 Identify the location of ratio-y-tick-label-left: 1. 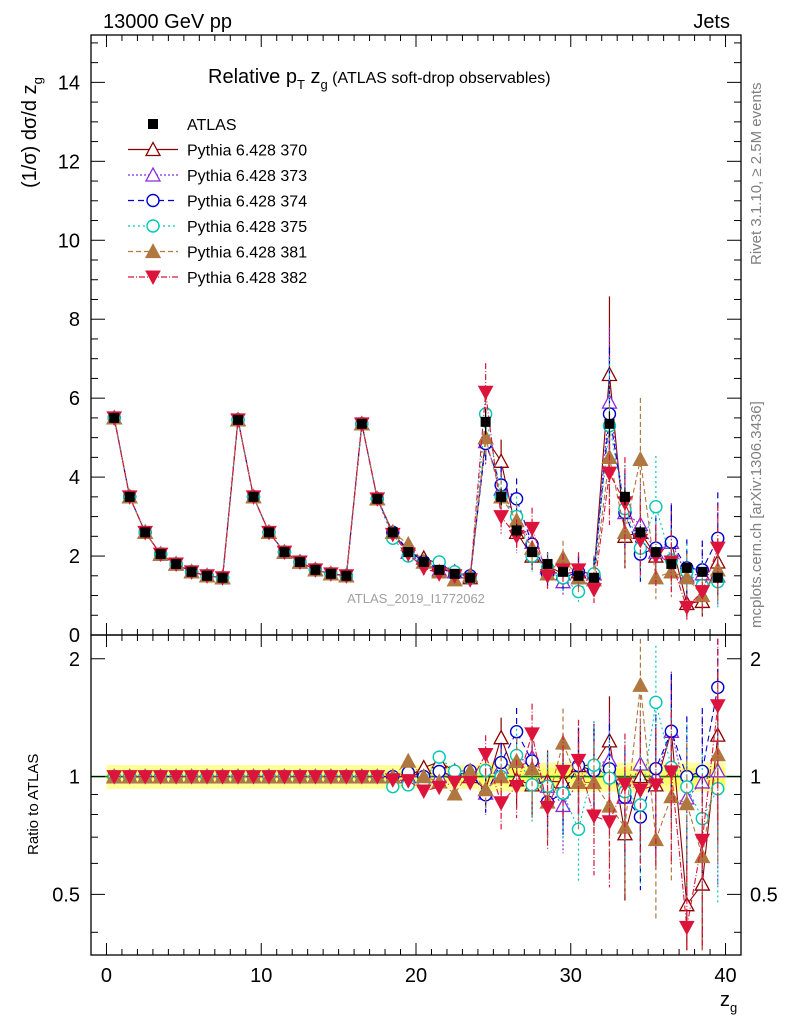
(74, 778).